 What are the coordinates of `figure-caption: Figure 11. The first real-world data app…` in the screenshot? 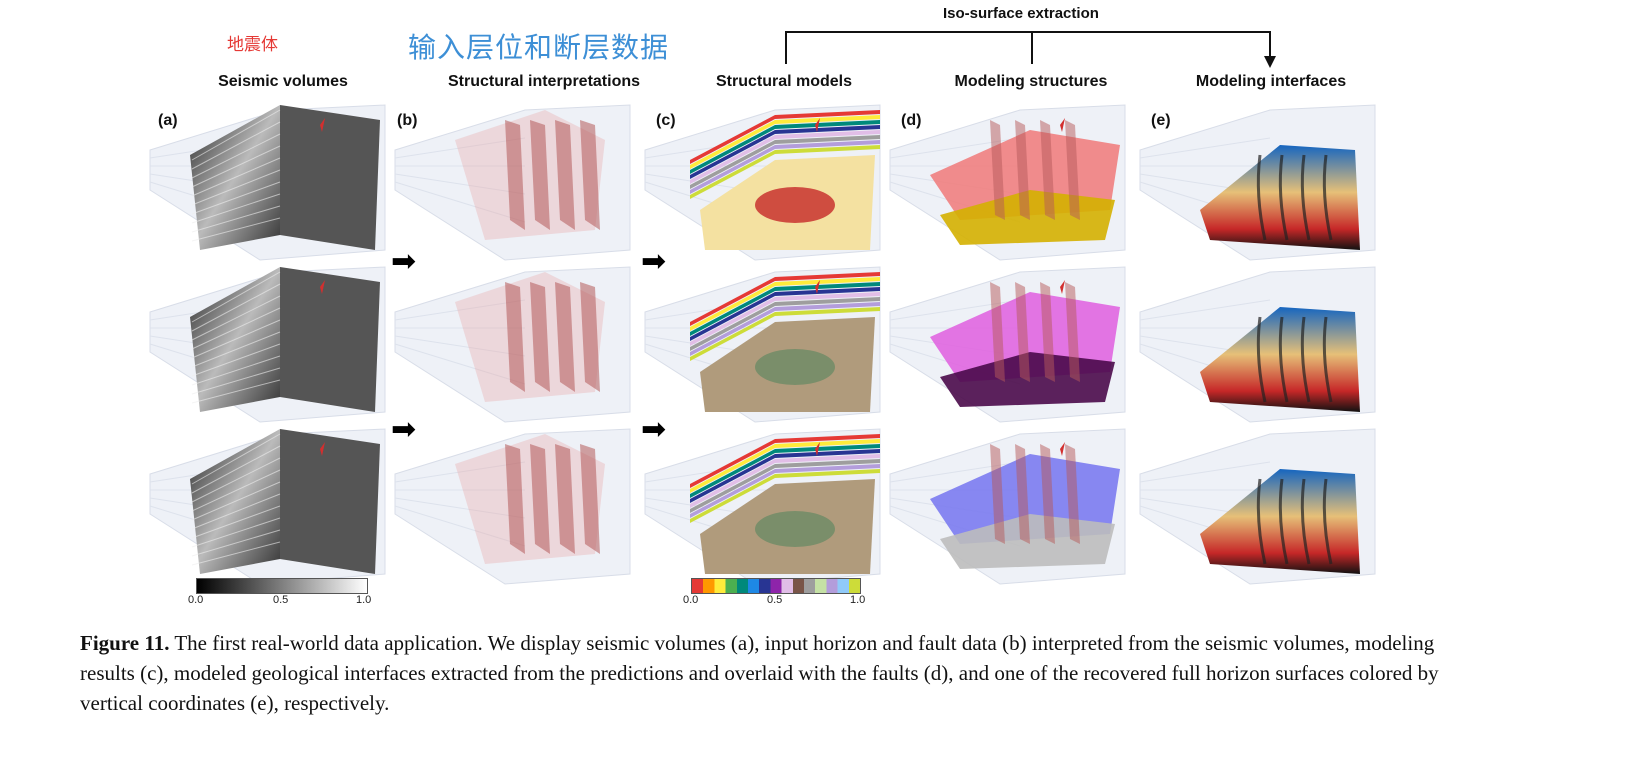 It's located at (770, 673).